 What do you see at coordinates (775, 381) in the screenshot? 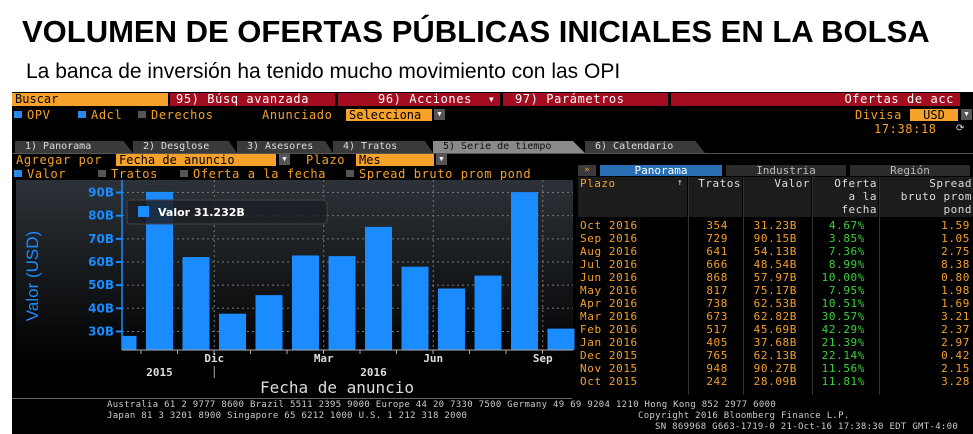
I see `table-row: Oct 2015 242 28.09B 11.81% 3.28` at bounding box center [775, 381].